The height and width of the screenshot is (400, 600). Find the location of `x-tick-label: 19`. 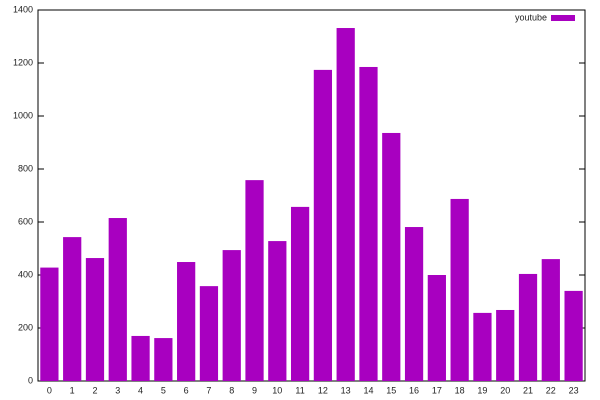

x-tick-label: 19 is located at coordinates (482, 390).